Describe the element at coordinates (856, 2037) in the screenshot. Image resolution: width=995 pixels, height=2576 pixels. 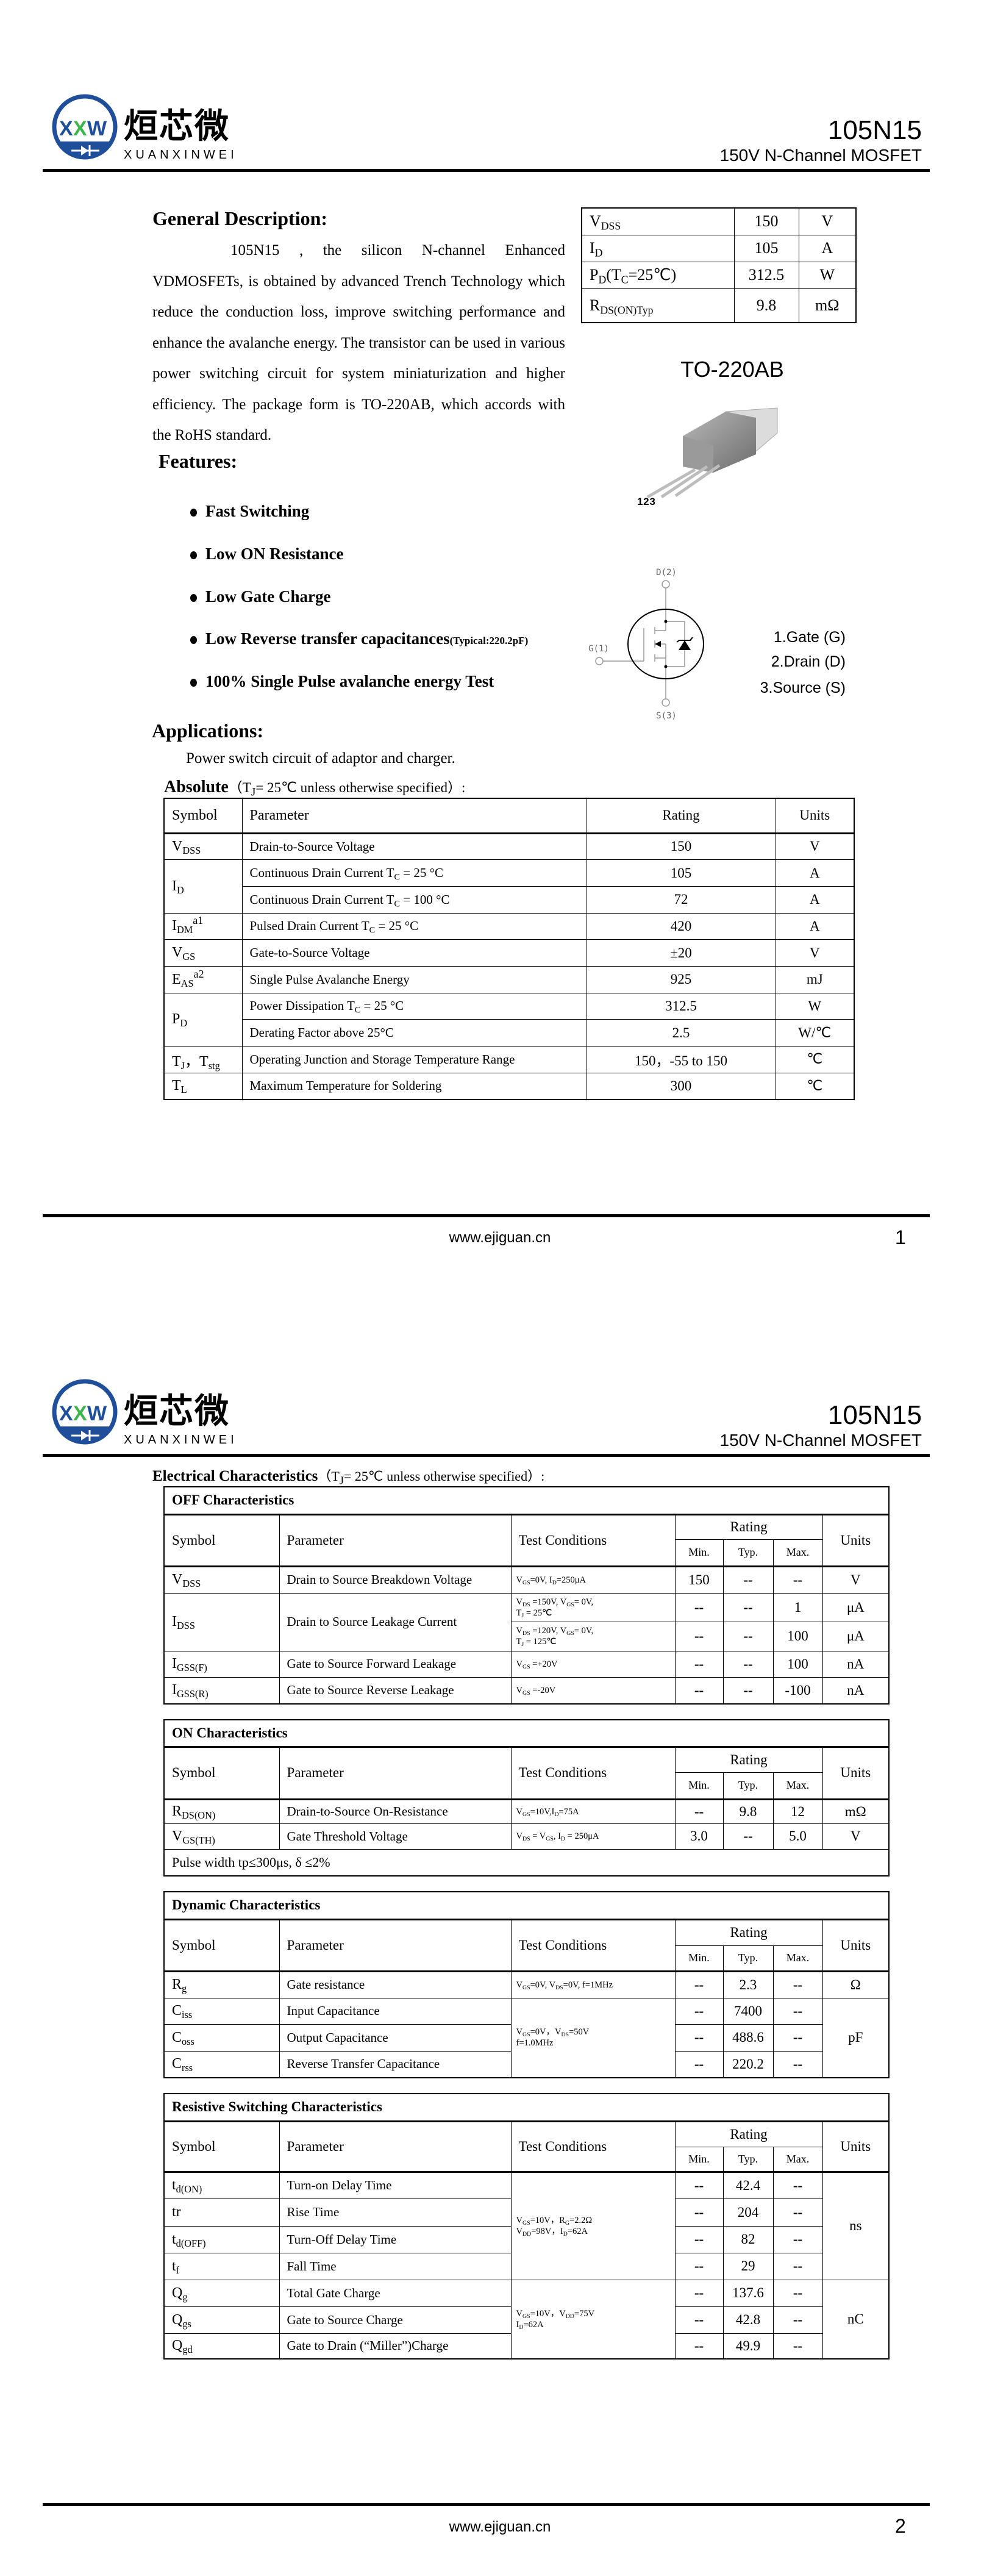
I see `units-cell: pF` at that location.